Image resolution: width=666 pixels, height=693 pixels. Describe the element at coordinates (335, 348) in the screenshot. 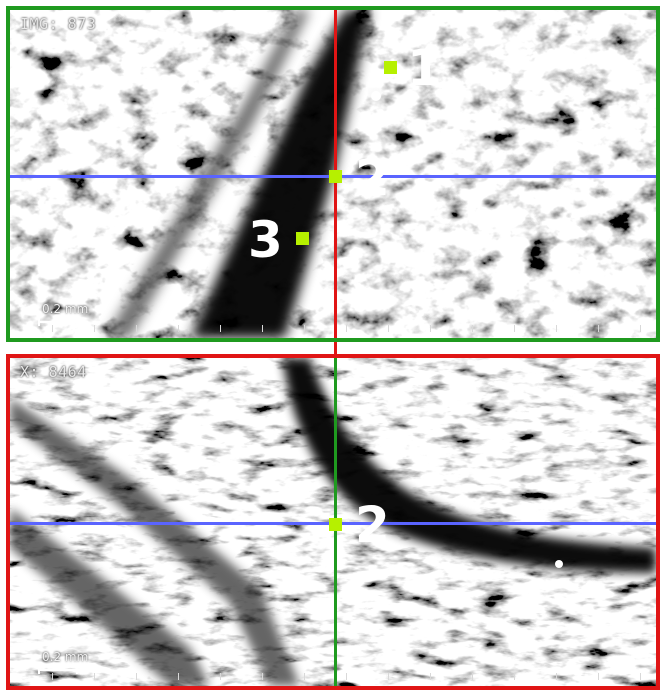

I see `crosshair-connector` at that location.